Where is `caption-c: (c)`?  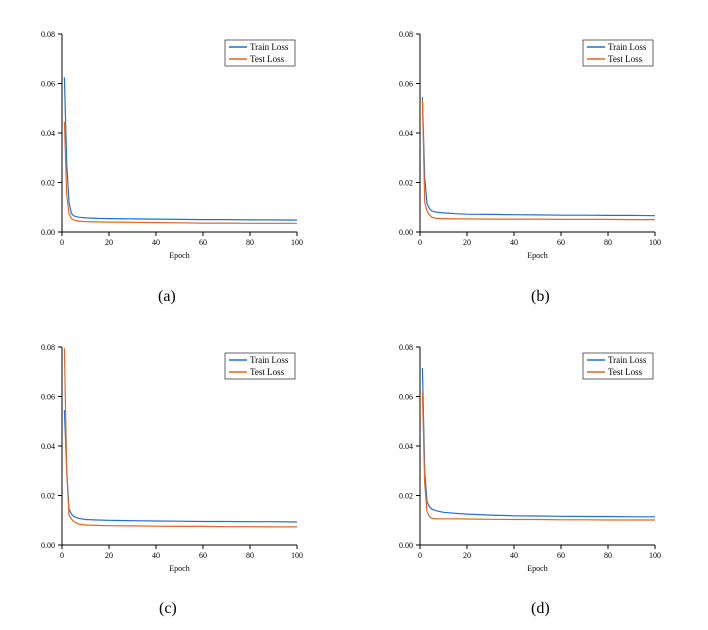 caption-c: (c) is located at coordinates (168, 608).